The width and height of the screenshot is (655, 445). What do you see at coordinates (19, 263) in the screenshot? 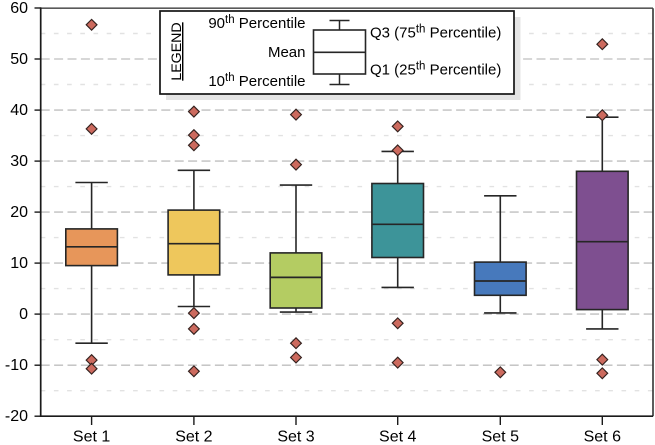
I see `svg-text: 10` at bounding box center [19, 263].